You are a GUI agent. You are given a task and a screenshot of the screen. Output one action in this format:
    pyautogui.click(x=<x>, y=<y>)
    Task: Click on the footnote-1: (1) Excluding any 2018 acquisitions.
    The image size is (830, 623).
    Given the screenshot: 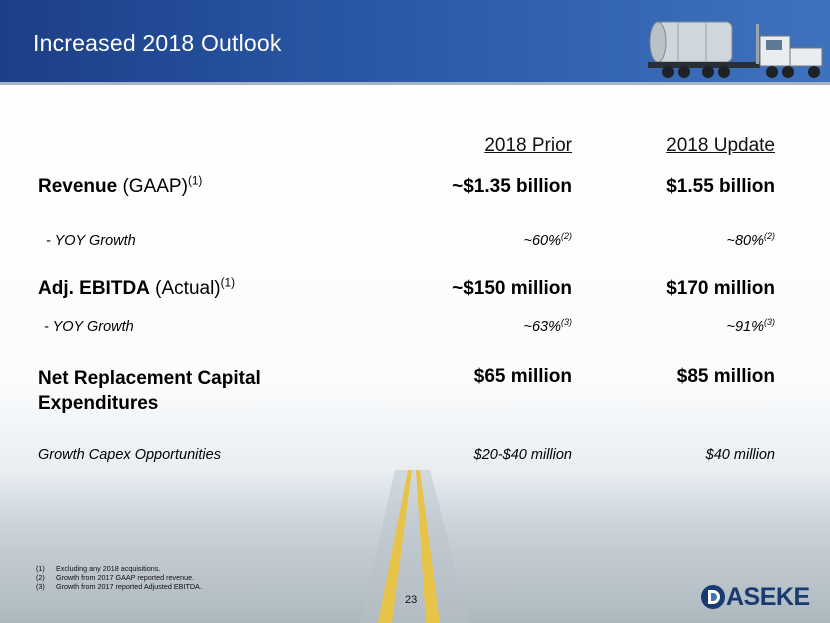 What is the action you would take?
    pyautogui.click(x=98, y=568)
    